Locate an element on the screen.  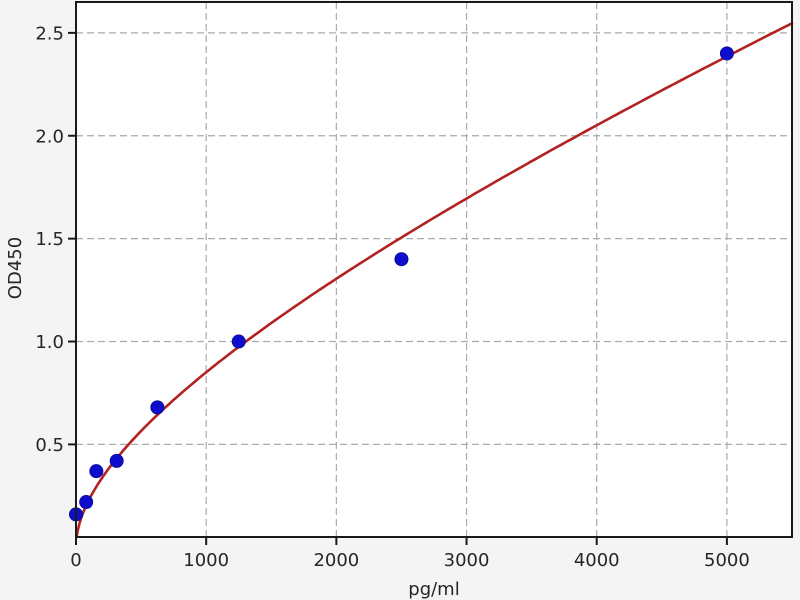
y-axis-label: OD450 is located at coordinates (15, 268).